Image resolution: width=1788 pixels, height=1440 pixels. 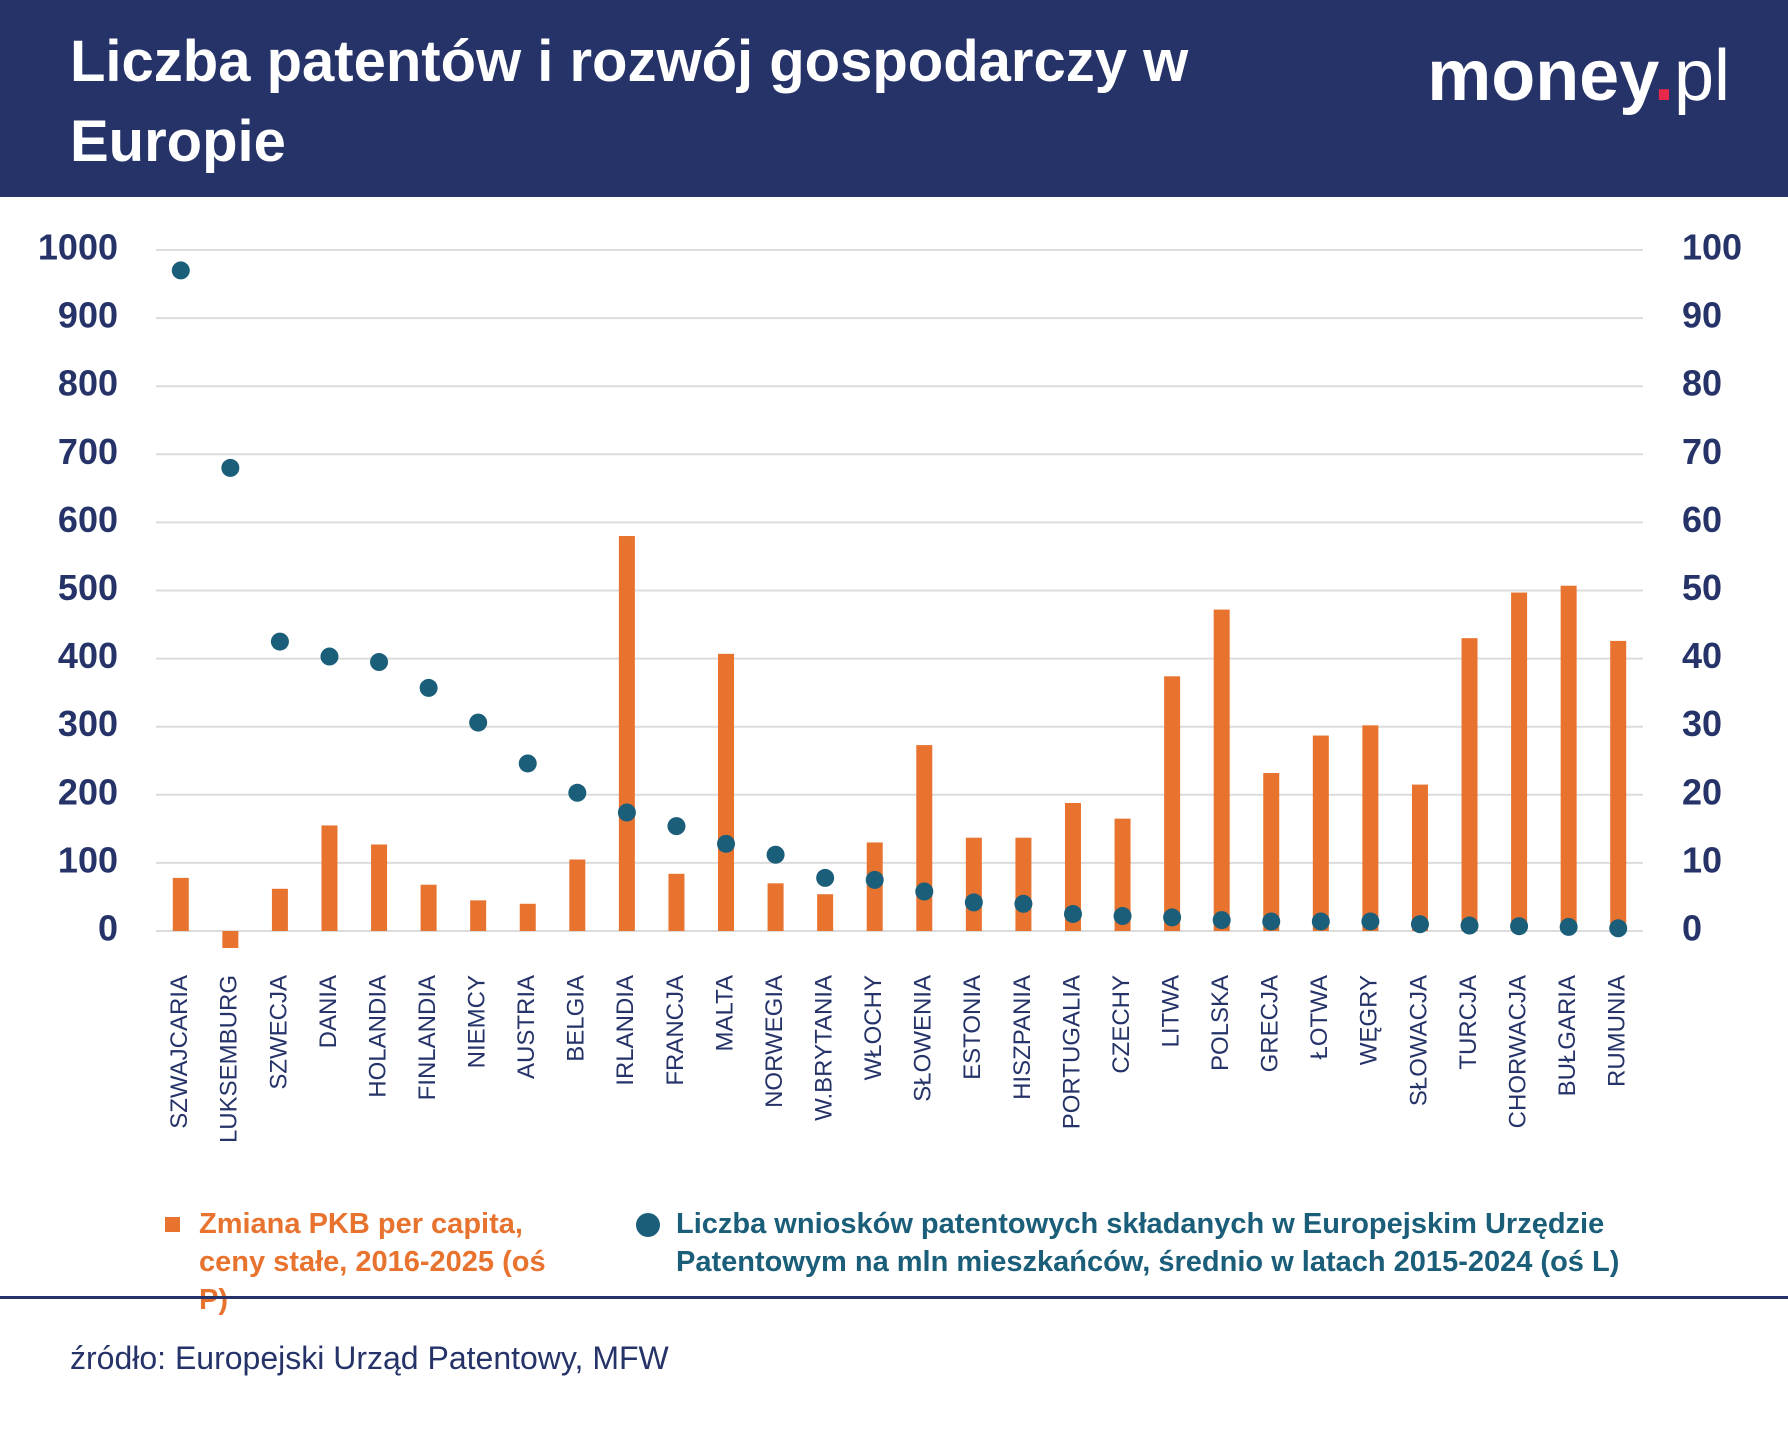 What do you see at coordinates (1170, 1011) in the screenshot?
I see `x-tick-label: LITWA` at bounding box center [1170, 1011].